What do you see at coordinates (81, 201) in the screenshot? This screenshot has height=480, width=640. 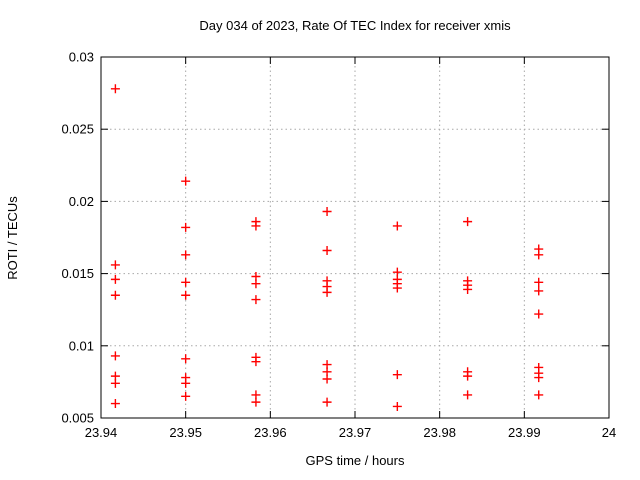 I see `y-tick-label: 0.02` at bounding box center [81, 201].